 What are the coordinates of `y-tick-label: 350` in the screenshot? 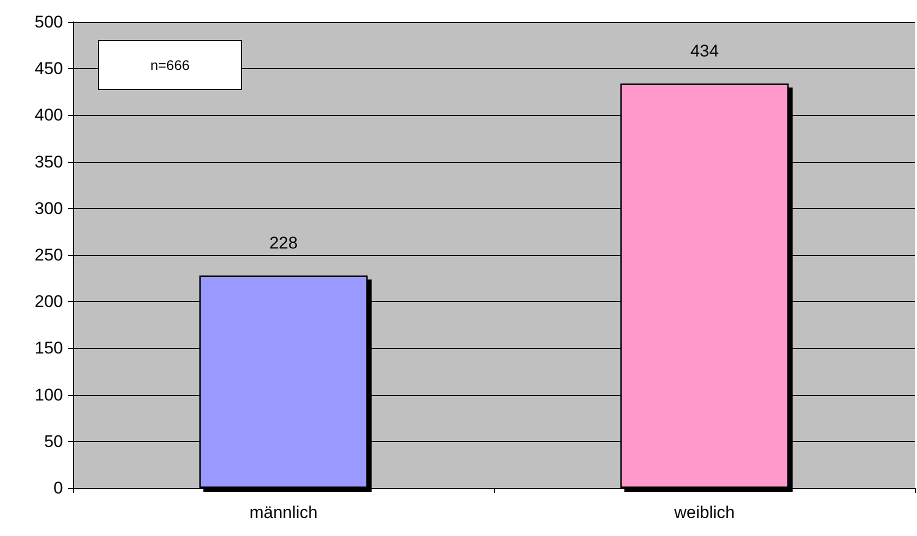 It's located at (48, 162).